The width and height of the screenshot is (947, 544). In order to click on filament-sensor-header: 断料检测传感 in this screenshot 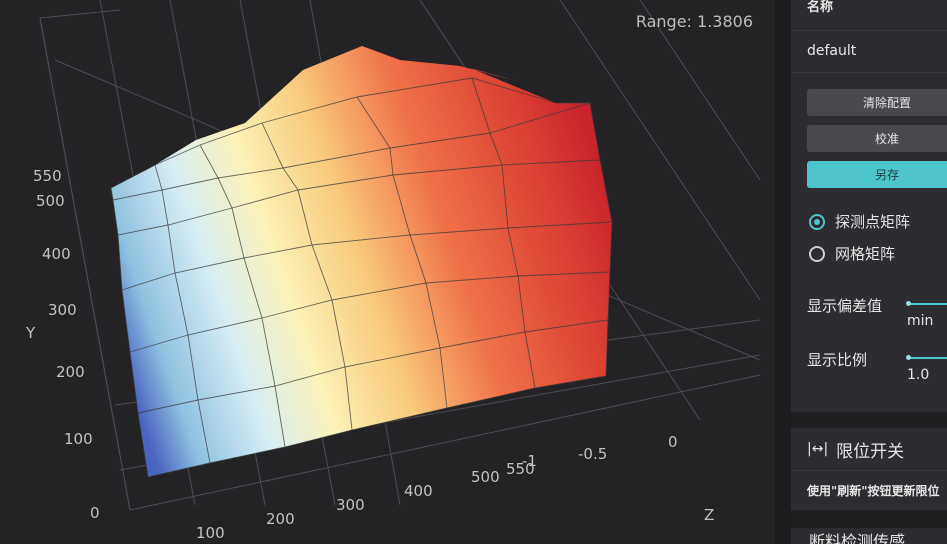, I will do `click(869, 536)`.